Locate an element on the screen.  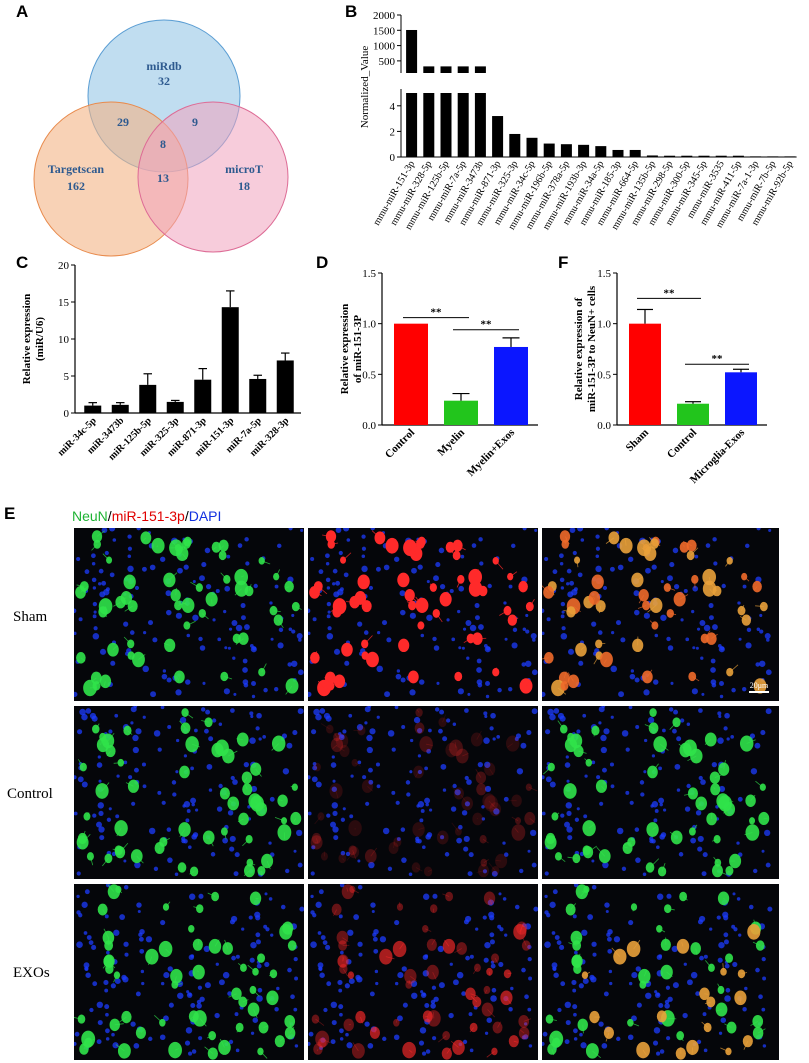
micrograph-exos-mir is located at coordinates (423, 972).